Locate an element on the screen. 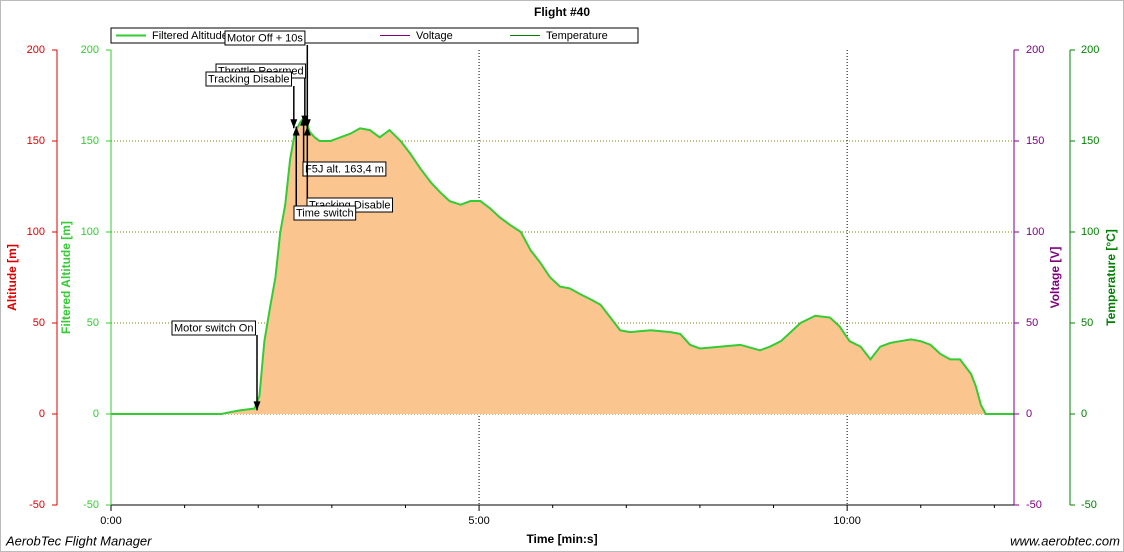 This screenshot has height=552, width=1124. annotation-label: Tracking Disable is located at coordinates (249, 79).